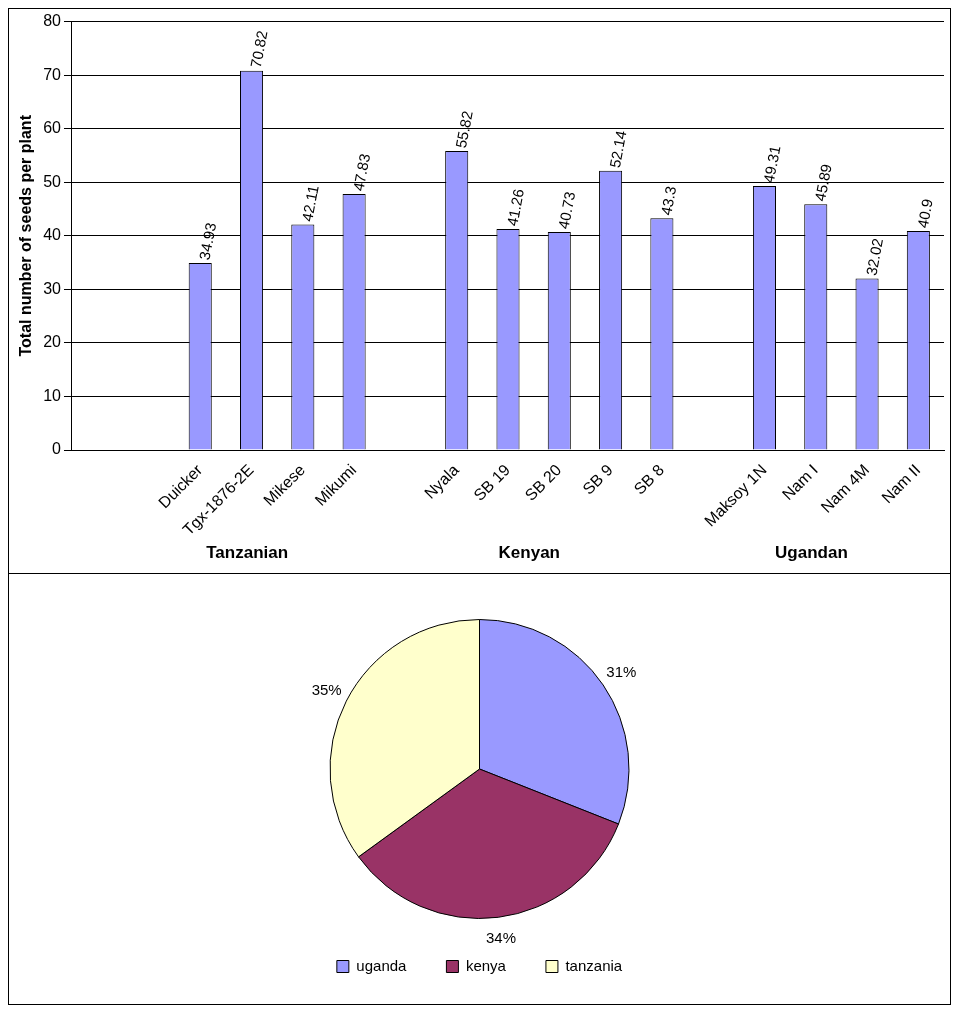 The width and height of the screenshot is (961, 1011). I want to click on data-label: 40.9, so click(924, 213).